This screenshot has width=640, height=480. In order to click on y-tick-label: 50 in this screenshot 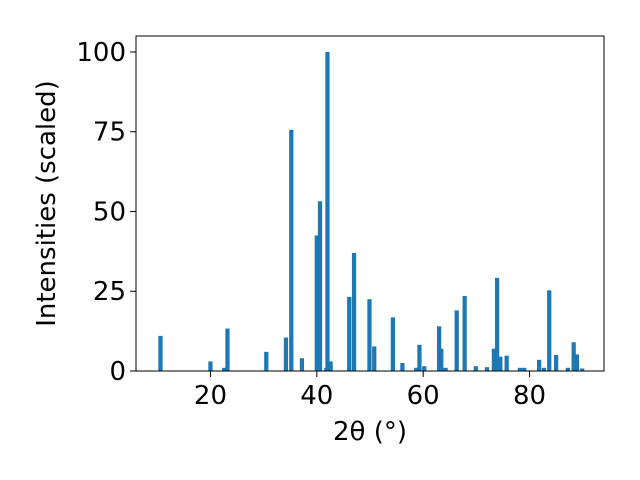, I will do `click(109, 212)`.